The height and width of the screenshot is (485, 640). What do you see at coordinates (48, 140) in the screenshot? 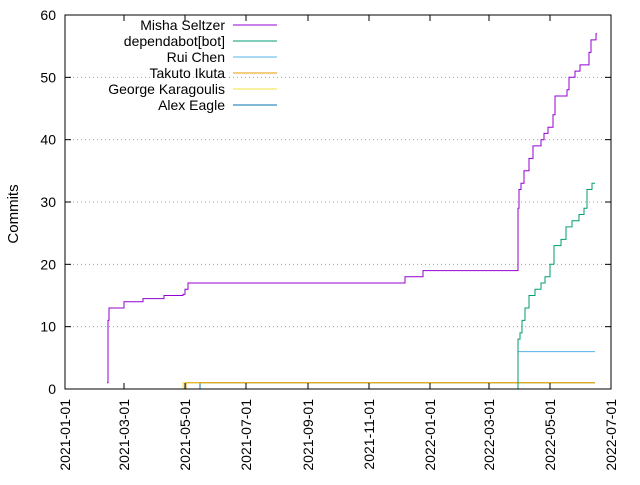
I see `y-tick-label: 40` at bounding box center [48, 140].